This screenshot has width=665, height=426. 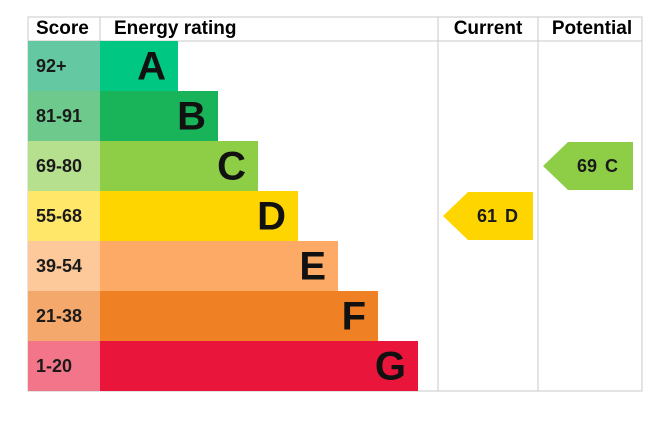 I want to click on current-rating: D, so click(x=511, y=216).